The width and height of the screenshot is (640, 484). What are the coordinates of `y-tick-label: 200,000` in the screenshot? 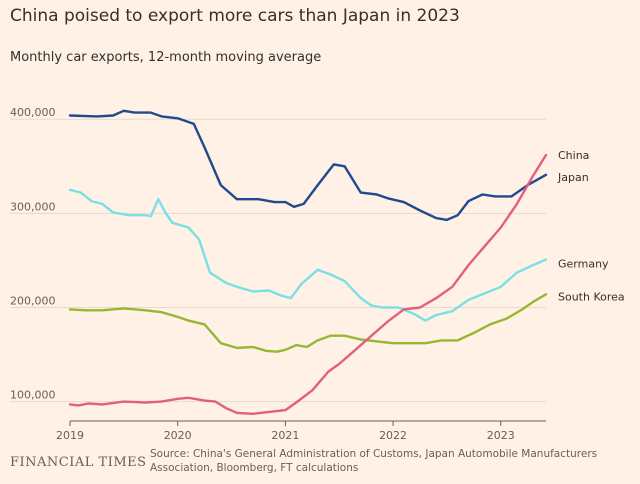 It's located at (33, 300).